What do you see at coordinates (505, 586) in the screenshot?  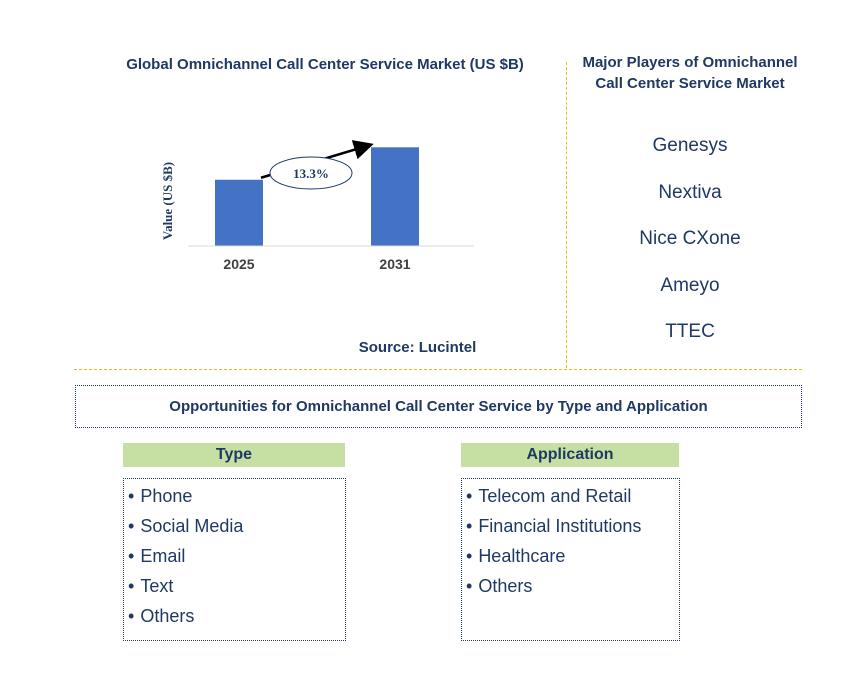 I see `application-item-label: Others` at bounding box center [505, 586].